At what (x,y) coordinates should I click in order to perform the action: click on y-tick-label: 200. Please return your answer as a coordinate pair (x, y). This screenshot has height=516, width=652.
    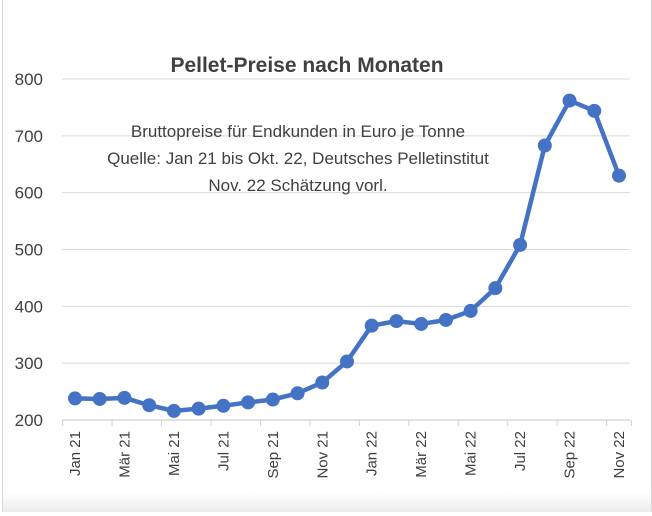
    Looking at the image, I should click on (29, 420).